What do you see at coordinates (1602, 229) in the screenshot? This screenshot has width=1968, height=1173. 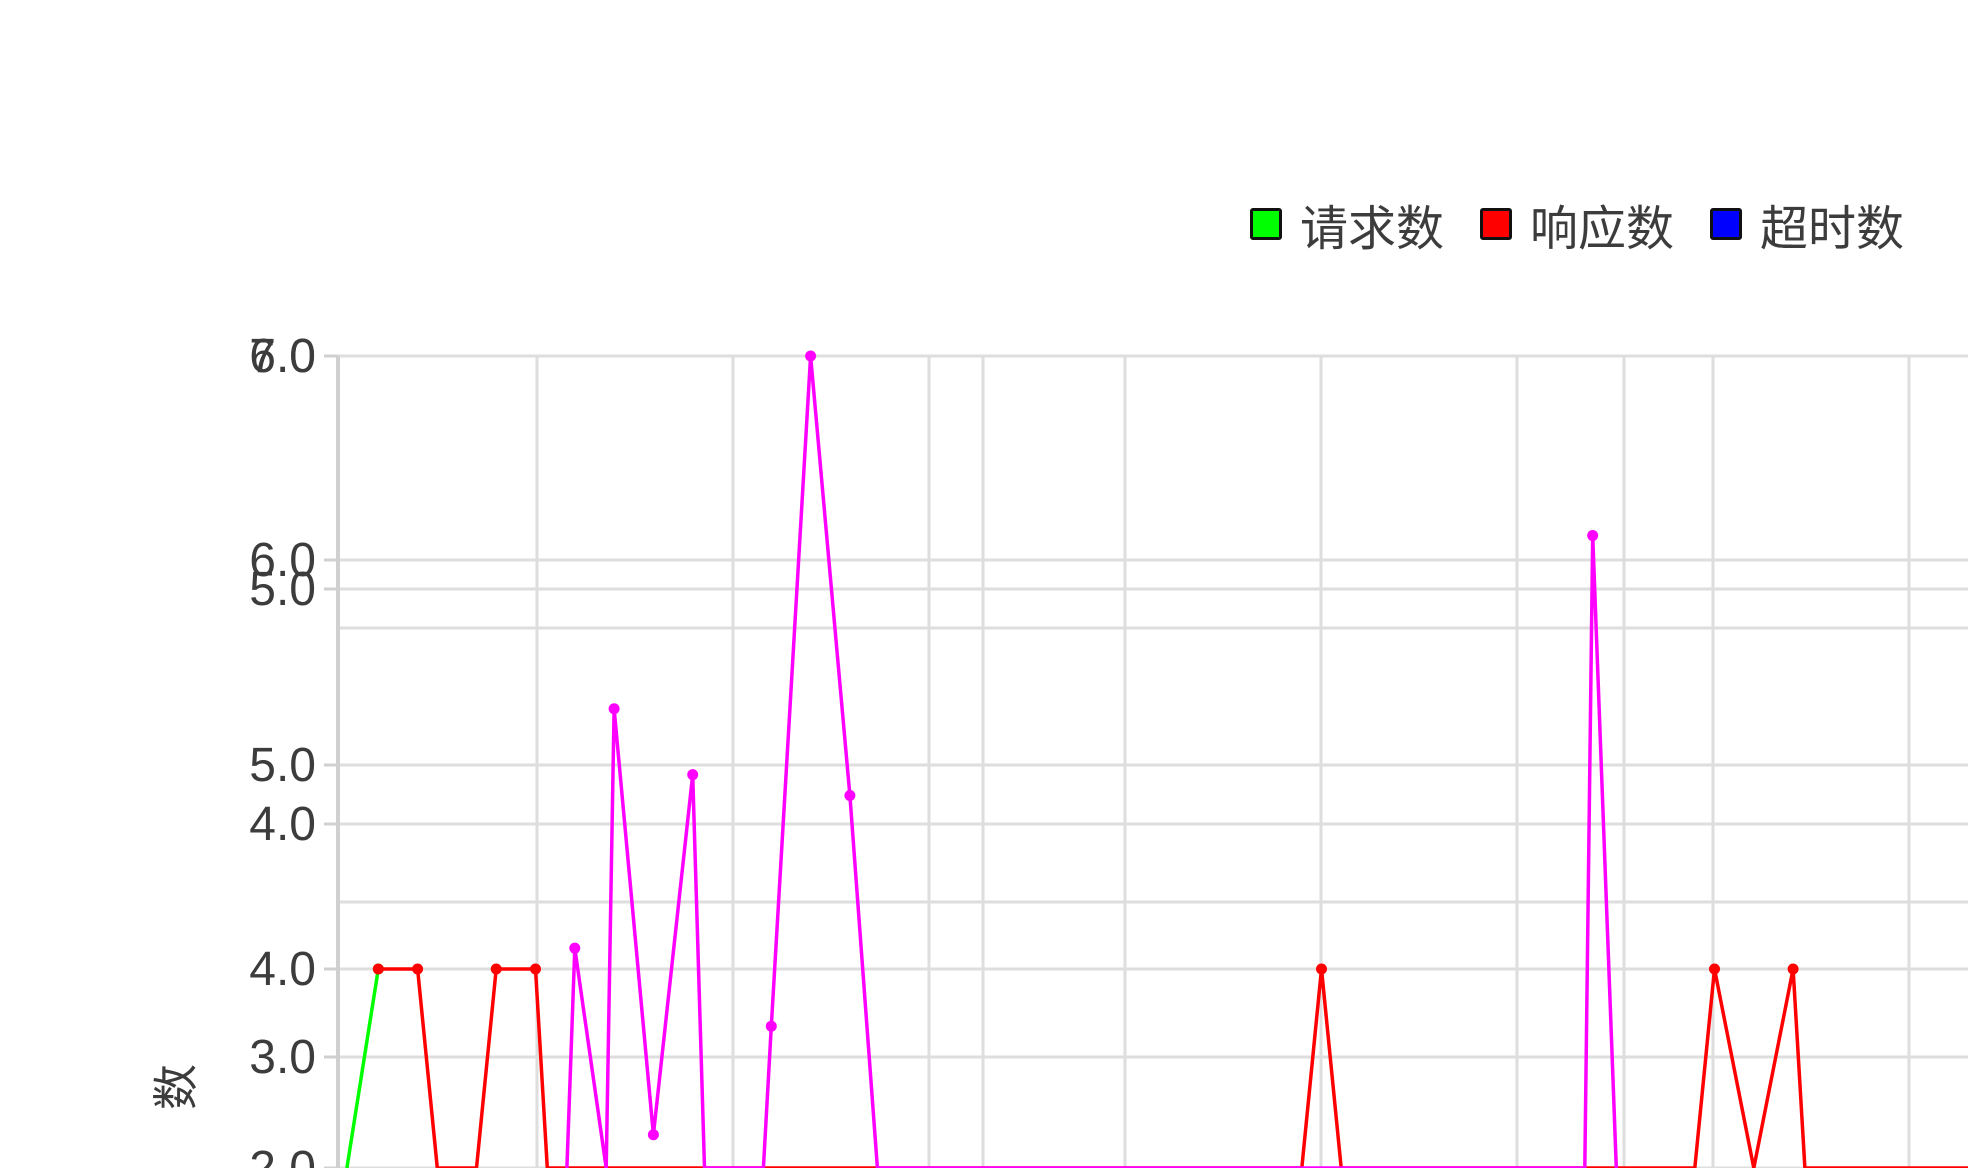 I see `legend-label-responses: 响应数` at bounding box center [1602, 229].